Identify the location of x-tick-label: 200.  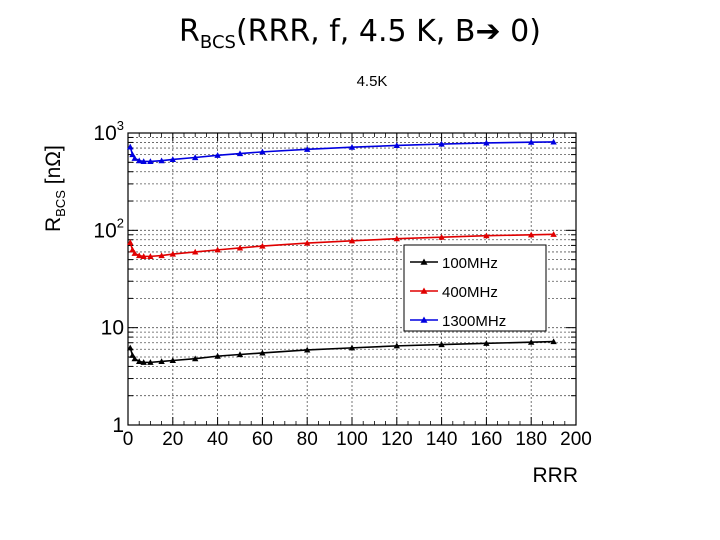
(576, 439).